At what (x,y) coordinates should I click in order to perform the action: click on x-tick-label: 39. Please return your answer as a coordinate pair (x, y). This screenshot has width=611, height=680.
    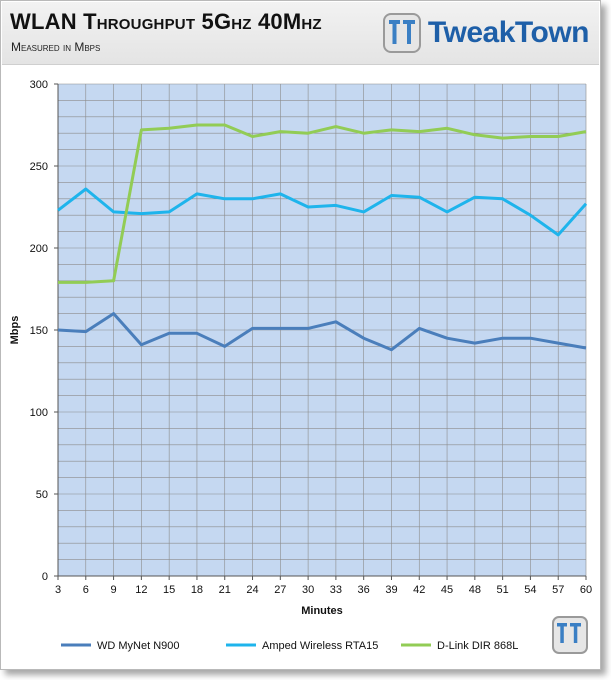
    Looking at the image, I should click on (391, 590).